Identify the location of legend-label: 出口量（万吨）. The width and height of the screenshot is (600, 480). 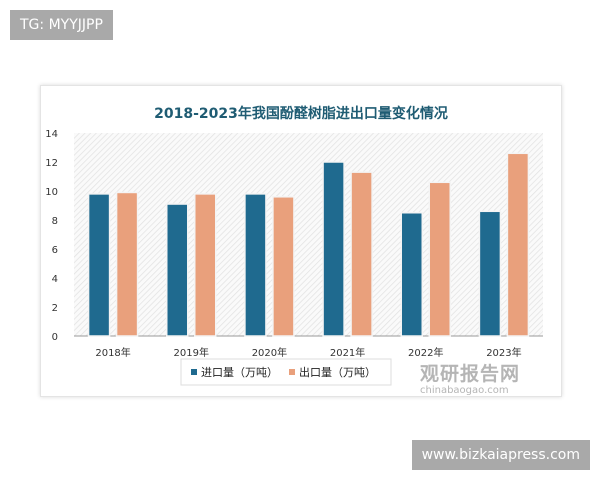
(337, 372).